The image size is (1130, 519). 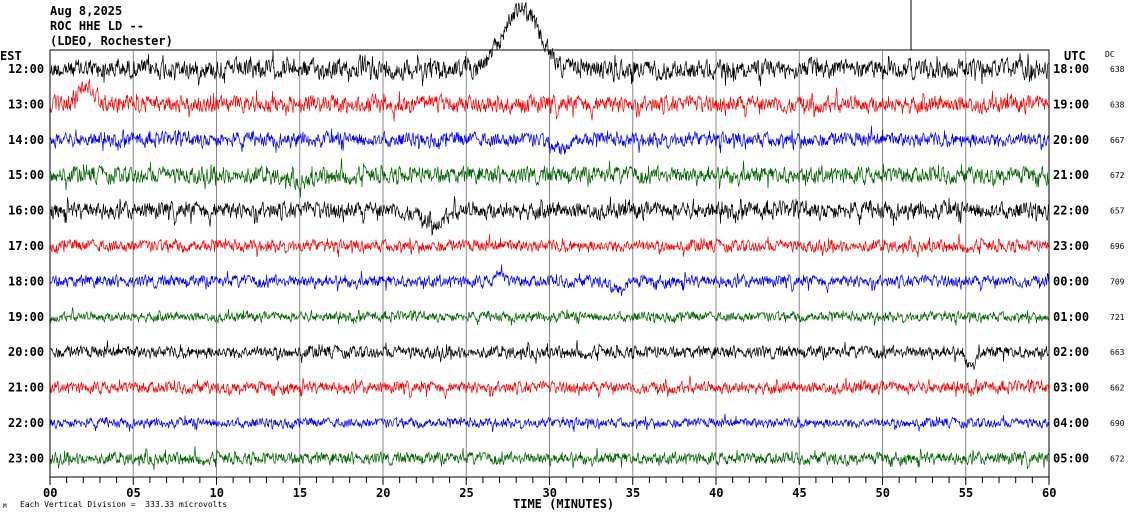 What do you see at coordinates (86, 11) in the screenshot?
I see `date-label: Aug 8,2025` at bounding box center [86, 11].